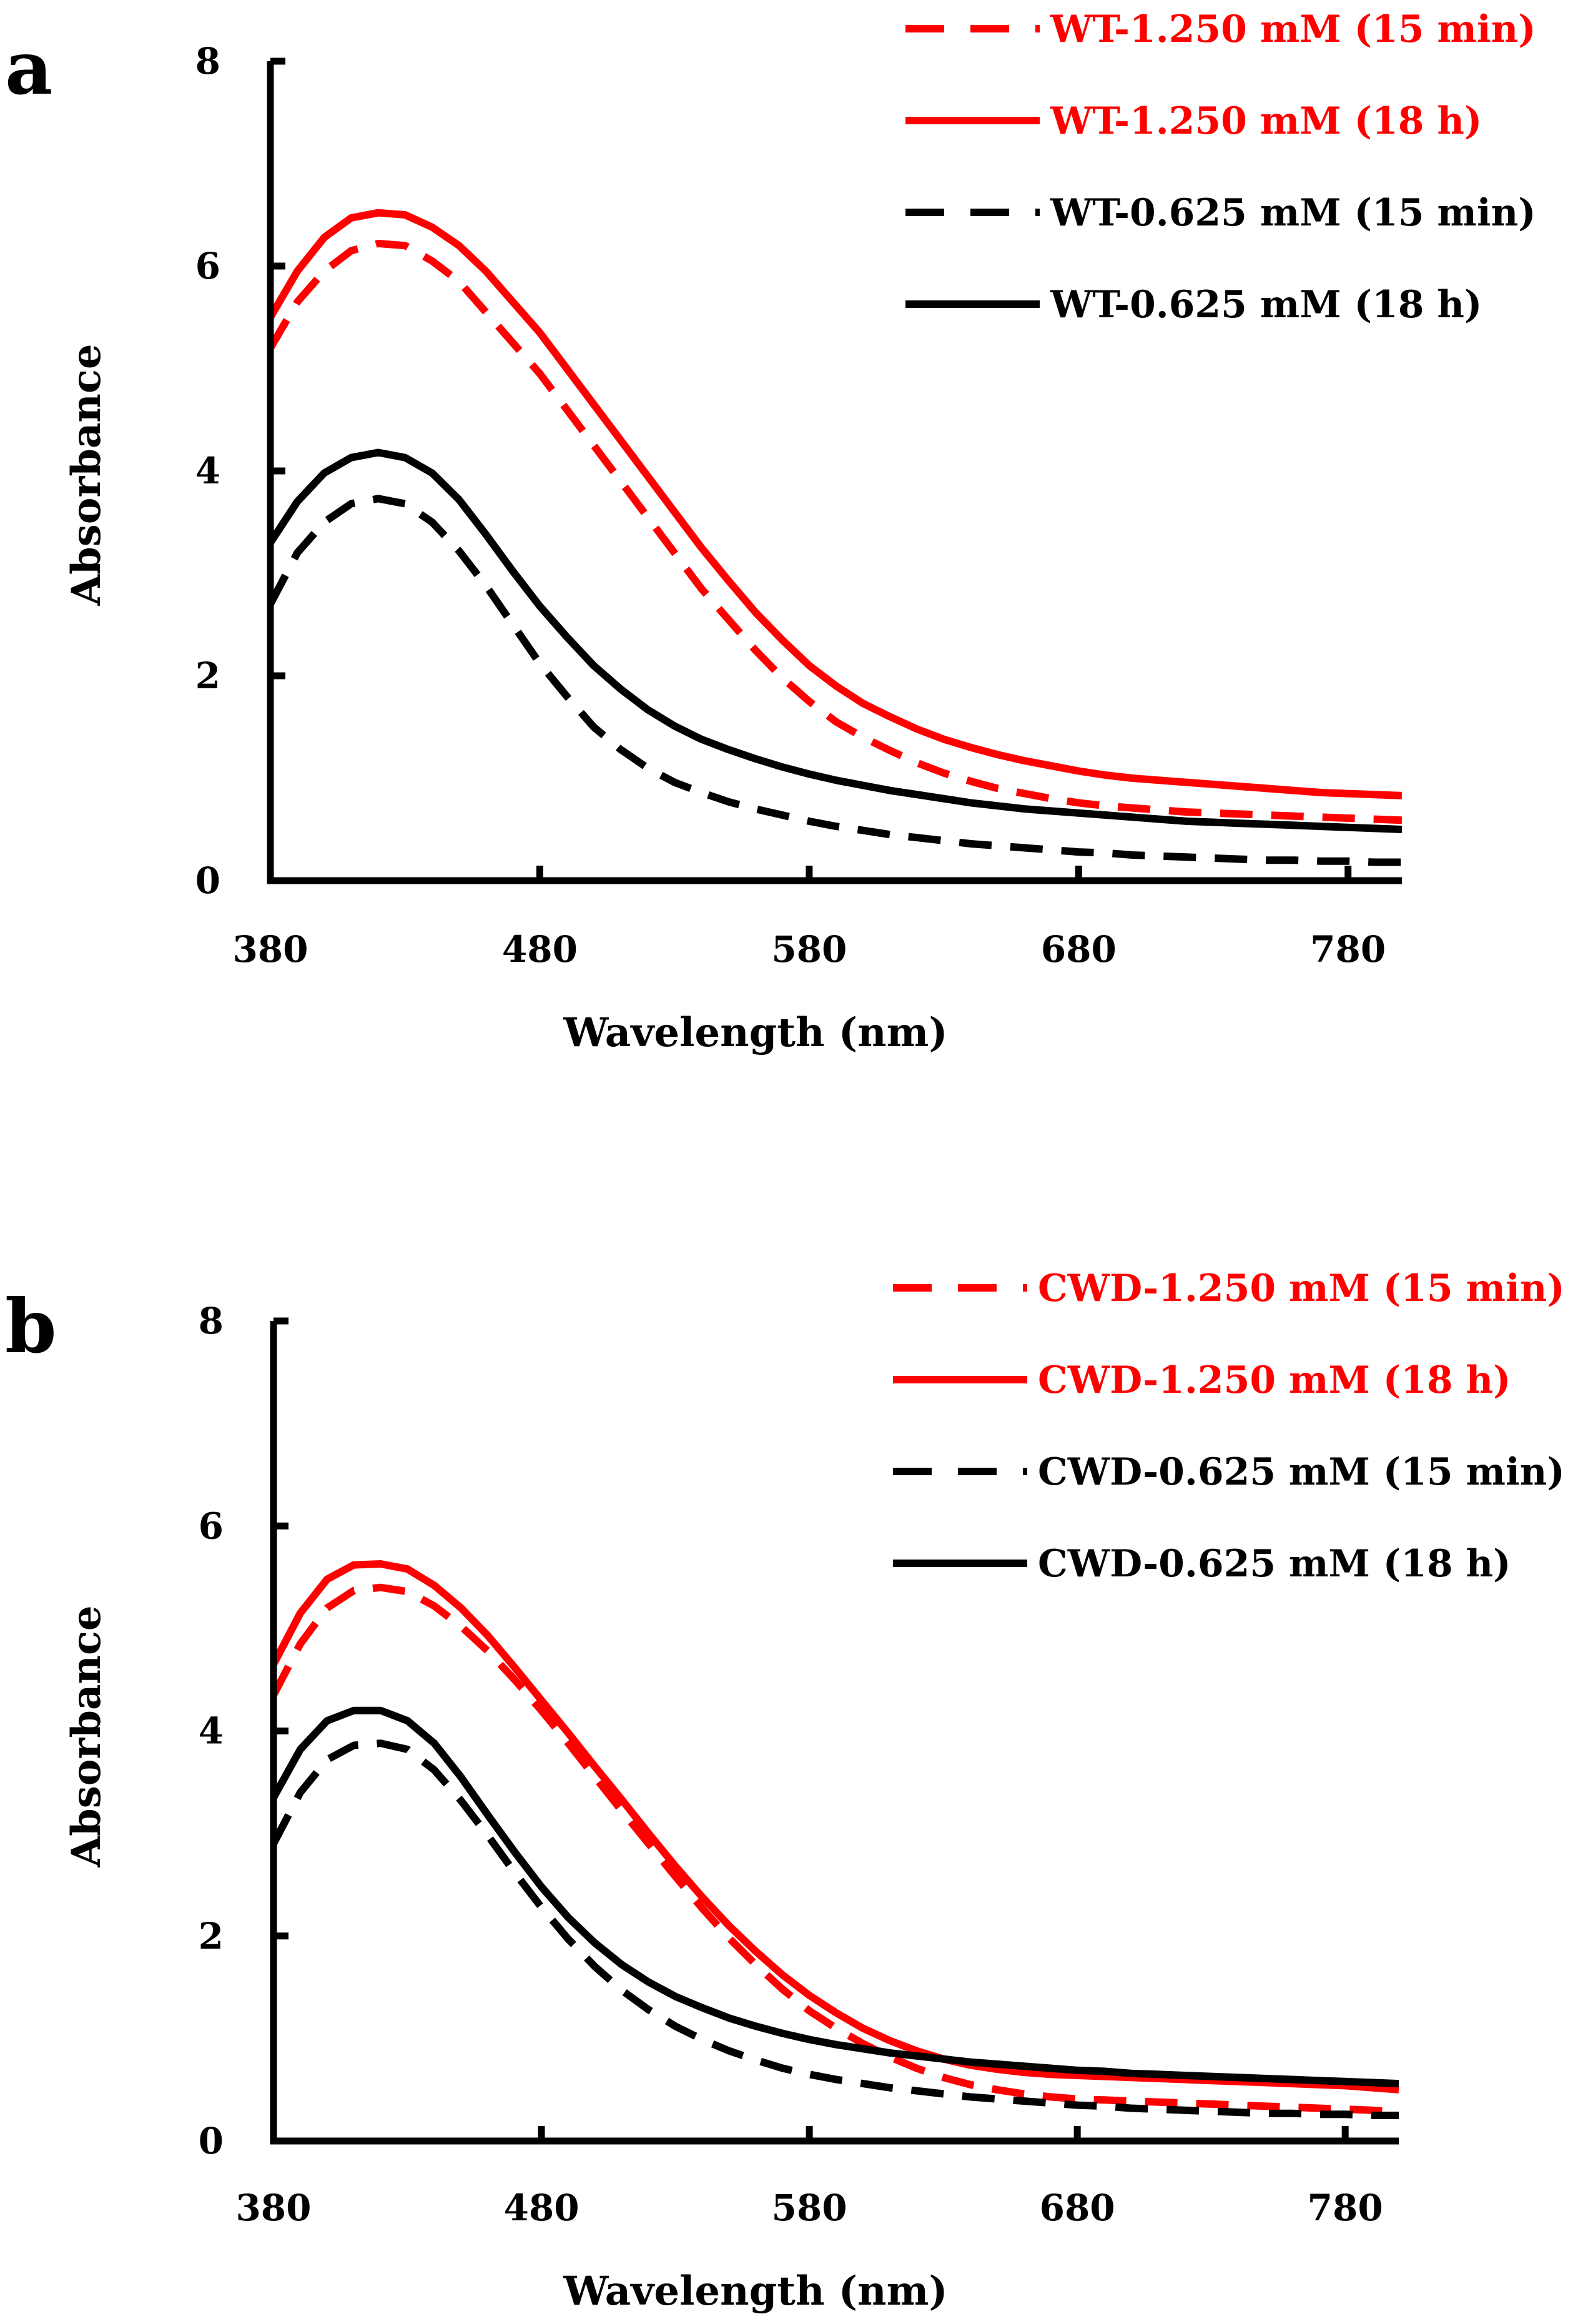 This screenshot has height=2324, width=1583. Describe the element at coordinates (31, 1326) in the screenshot. I see `panel-b-label: b` at that location.